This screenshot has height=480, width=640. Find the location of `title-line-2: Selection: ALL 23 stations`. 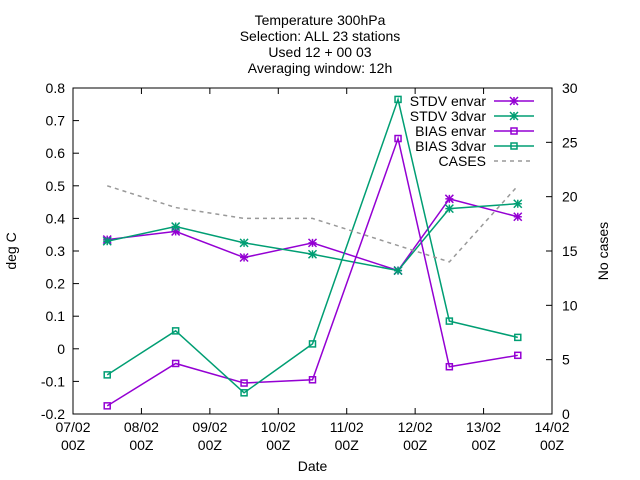

title-line-2: Selection: ALL 23 stations is located at coordinates (320, 36).